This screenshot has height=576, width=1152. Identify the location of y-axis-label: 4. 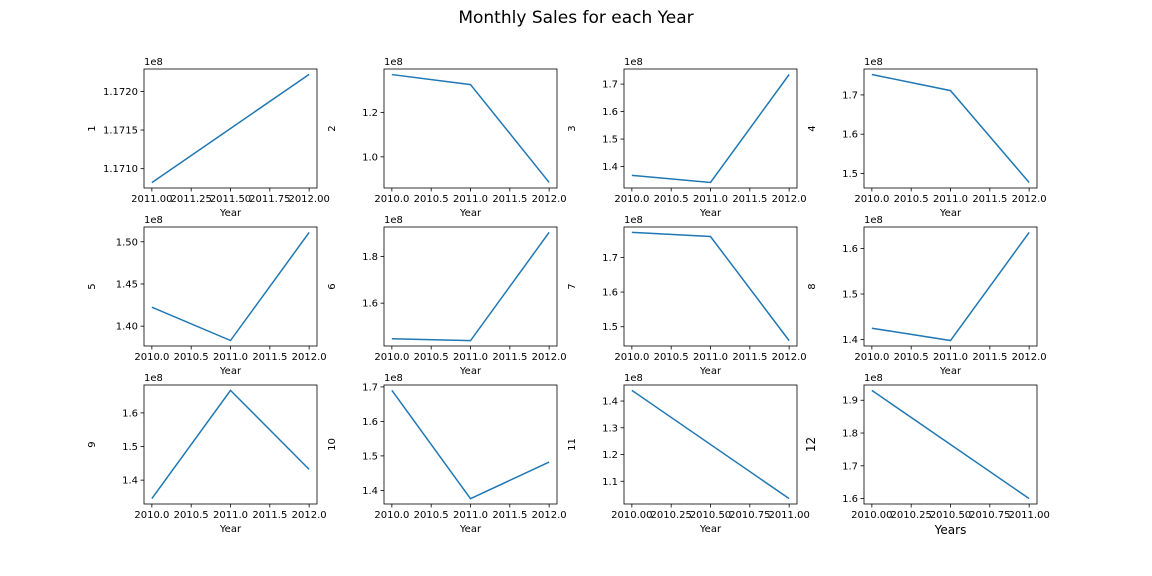
(812, 128).